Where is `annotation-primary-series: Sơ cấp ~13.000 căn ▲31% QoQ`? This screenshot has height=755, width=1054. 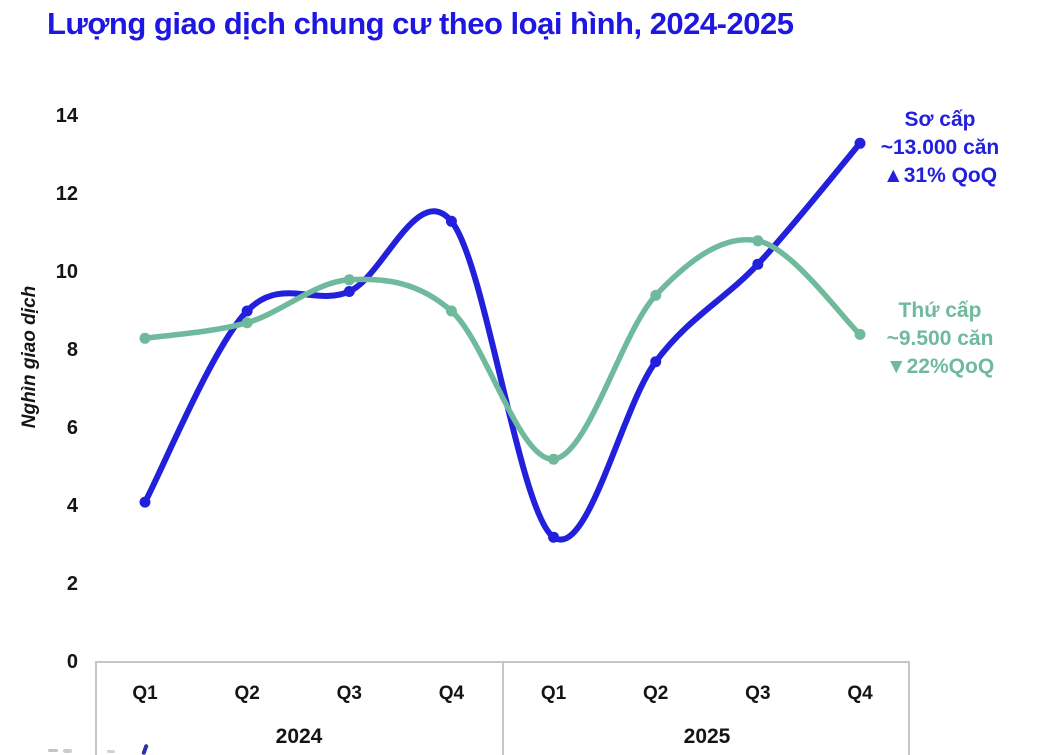
annotation-primary-series: Sơ cấp ~13.000 căn ▲31% QoQ is located at coordinates (940, 148).